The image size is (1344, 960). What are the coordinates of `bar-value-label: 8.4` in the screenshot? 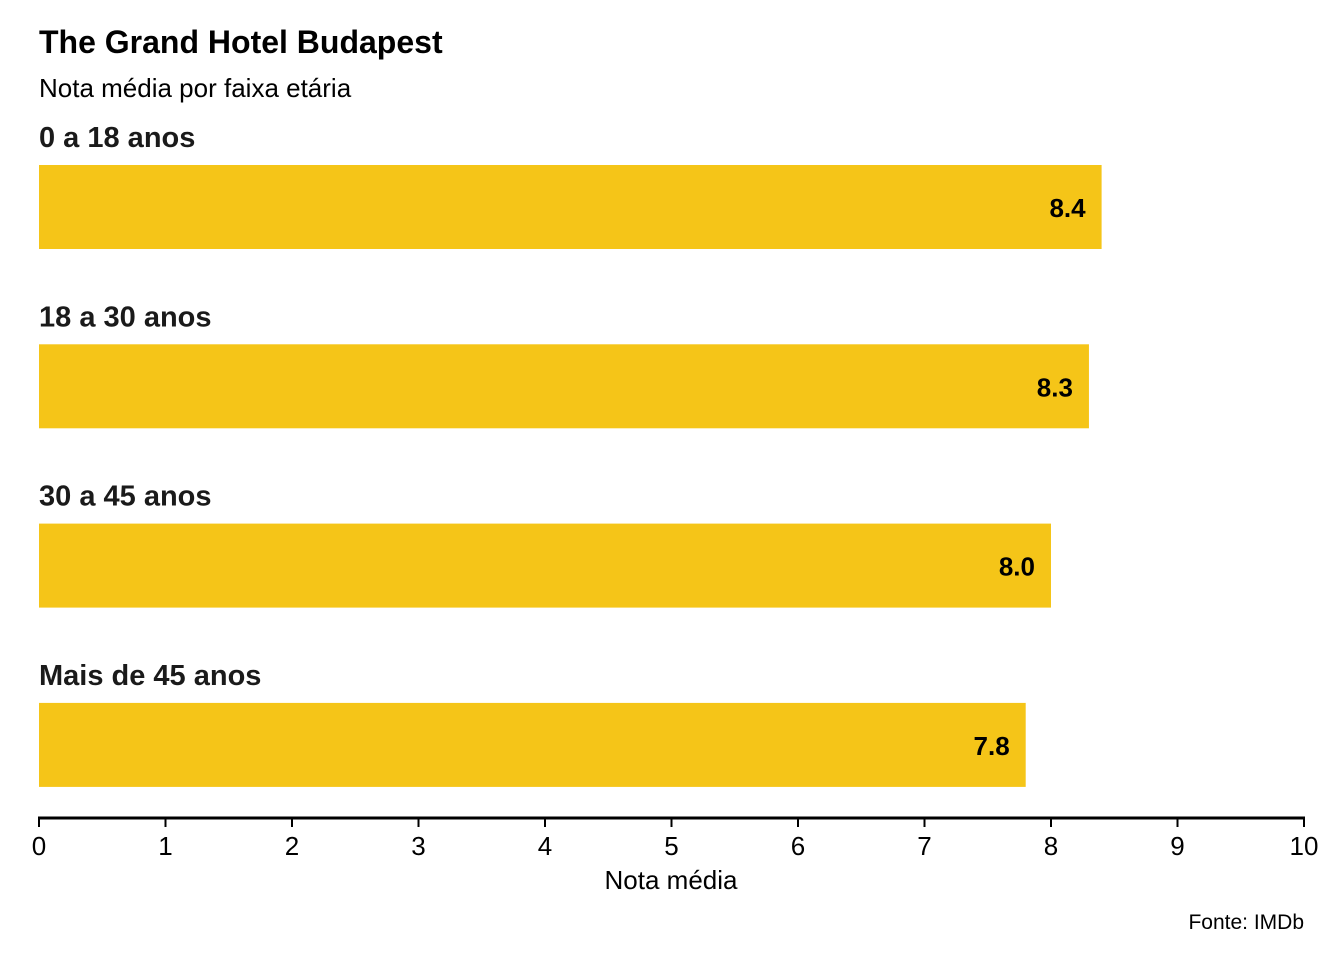 It's located at (1067, 208).